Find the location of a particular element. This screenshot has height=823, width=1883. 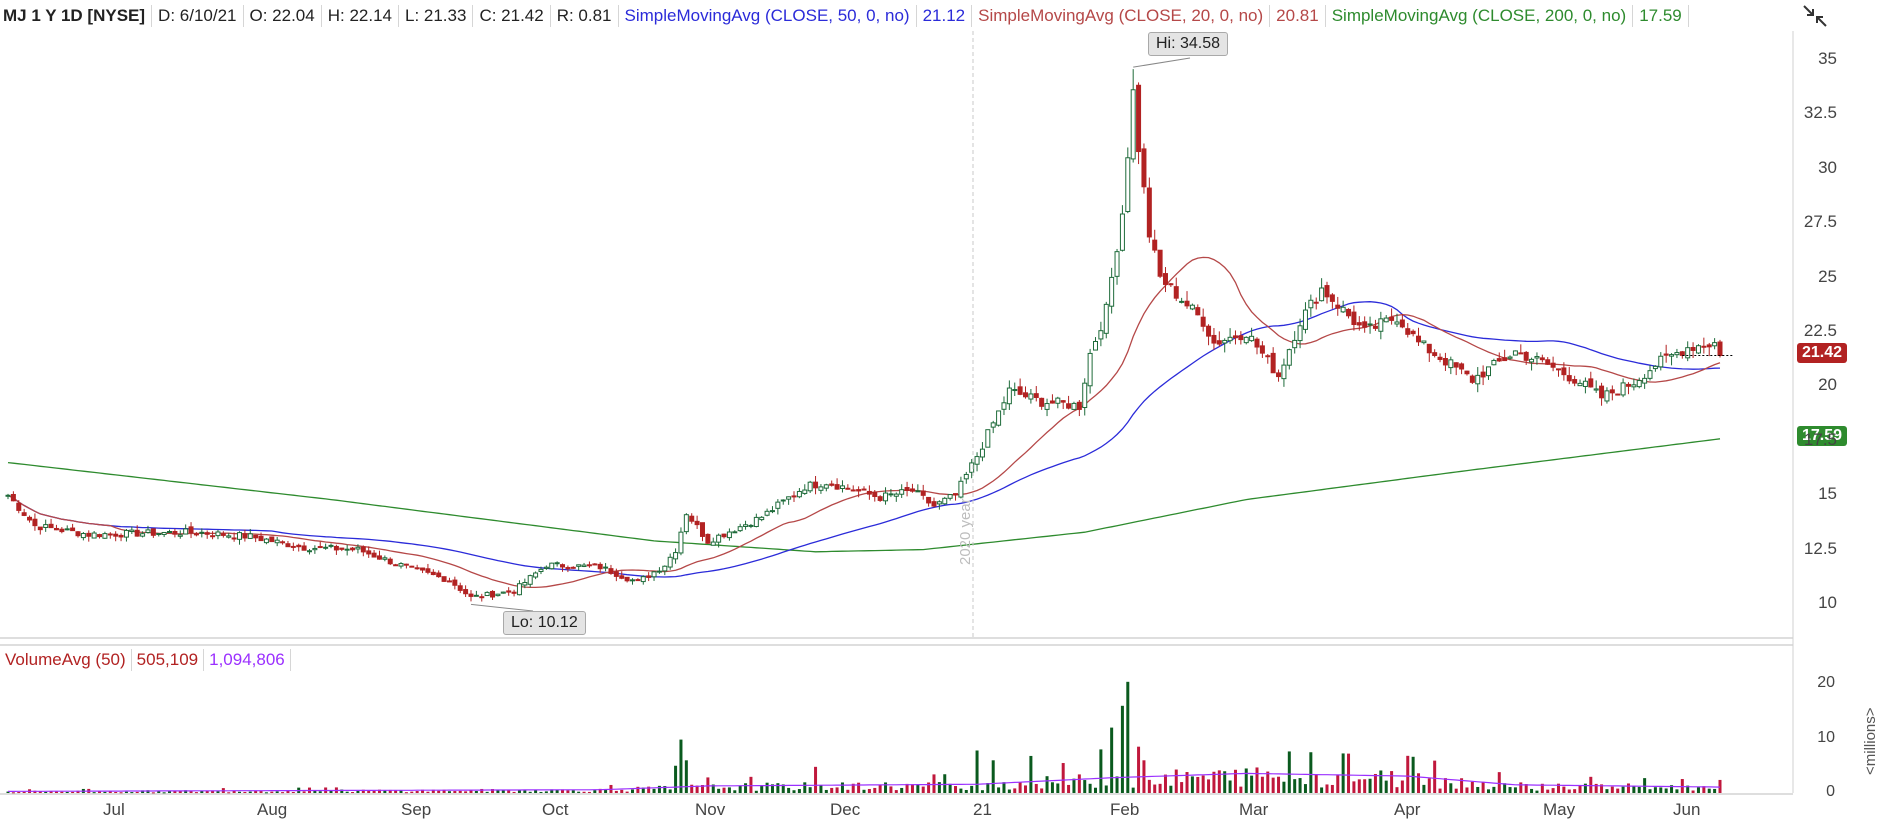

sma20-legend: SimpleMovingAvg (CLOSE, 20, 0, no) is located at coordinates (1121, 16).